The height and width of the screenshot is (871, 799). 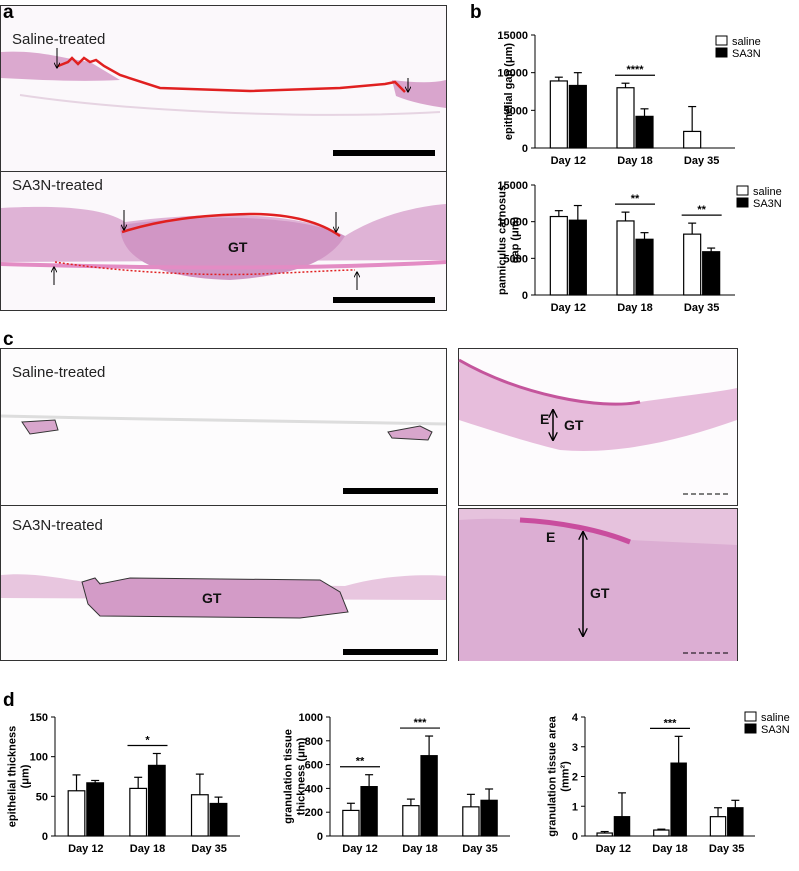 I want to click on y-axis-label: (μm), so click(x=26, y=776).